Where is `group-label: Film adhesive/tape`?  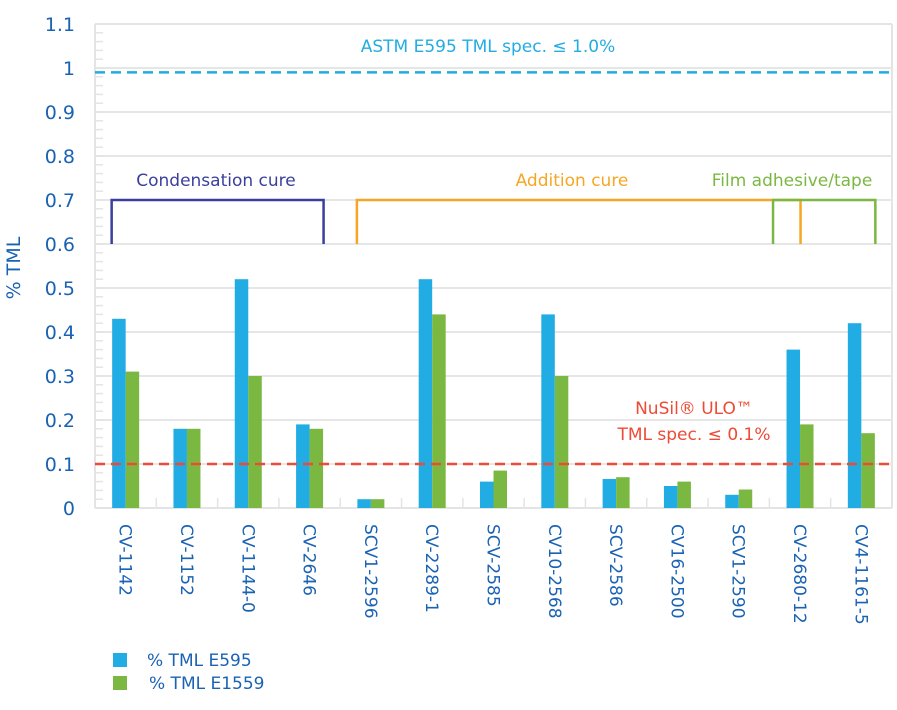 group-label: Film adhesive/tape is located at coordinates (792, 181).